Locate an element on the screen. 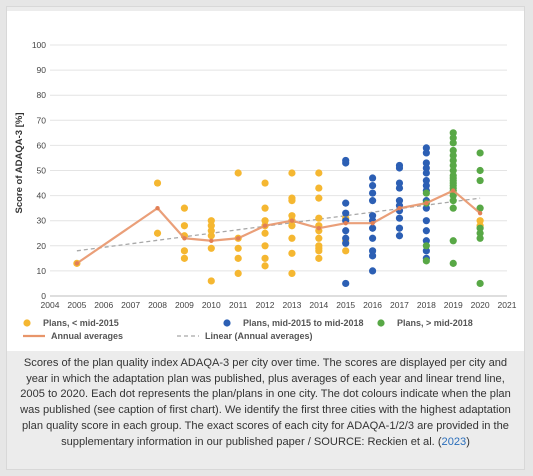 The height and width of the screenshot is (476, 533). legend-label-2: Plans, > mid-2018 is located at coordinates (435, 323).